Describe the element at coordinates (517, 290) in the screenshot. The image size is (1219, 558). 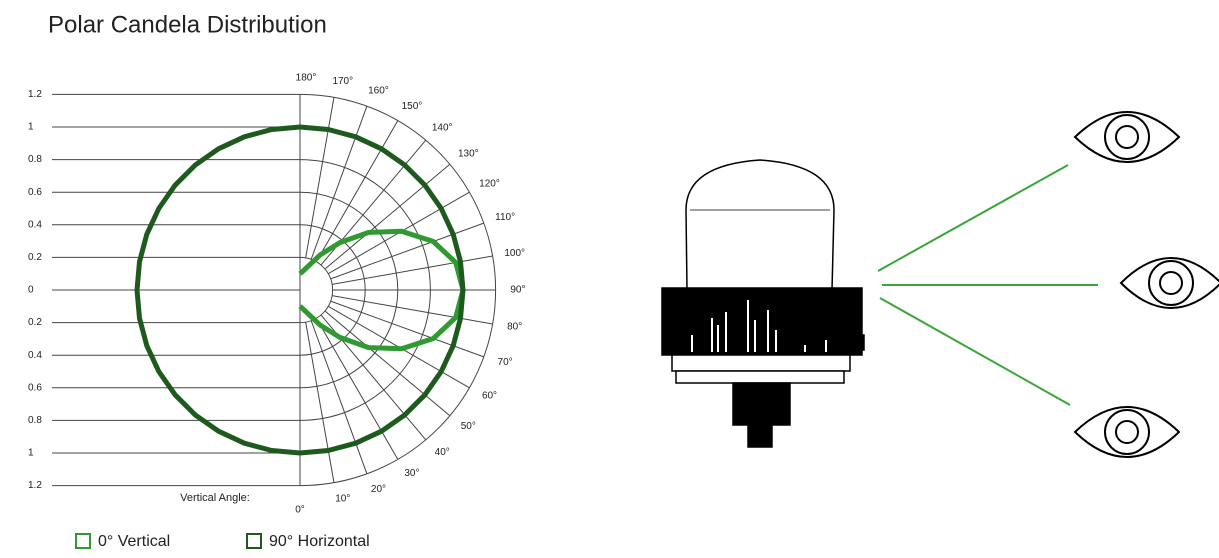
I see `angle-tick-label: 90°` at that location.